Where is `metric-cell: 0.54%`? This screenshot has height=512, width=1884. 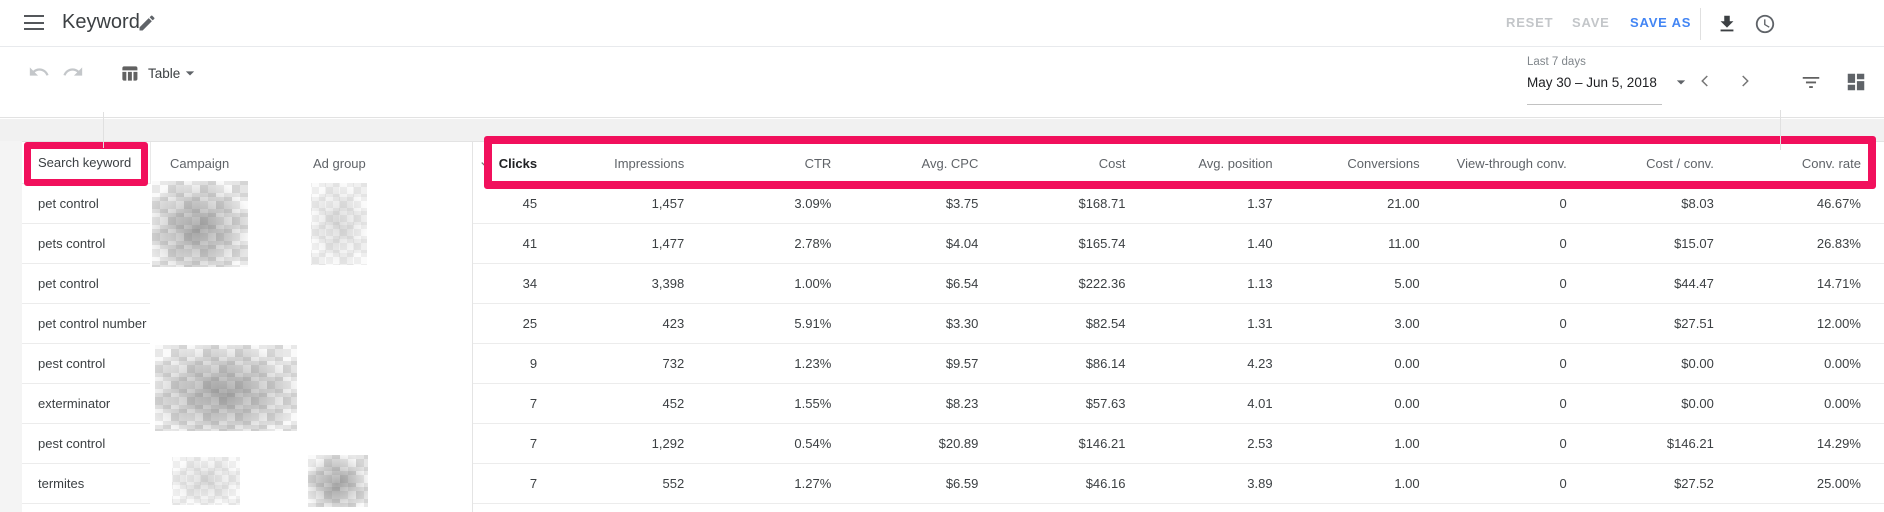 metric-cell: 0.54% is located at coordinates (813, 443).